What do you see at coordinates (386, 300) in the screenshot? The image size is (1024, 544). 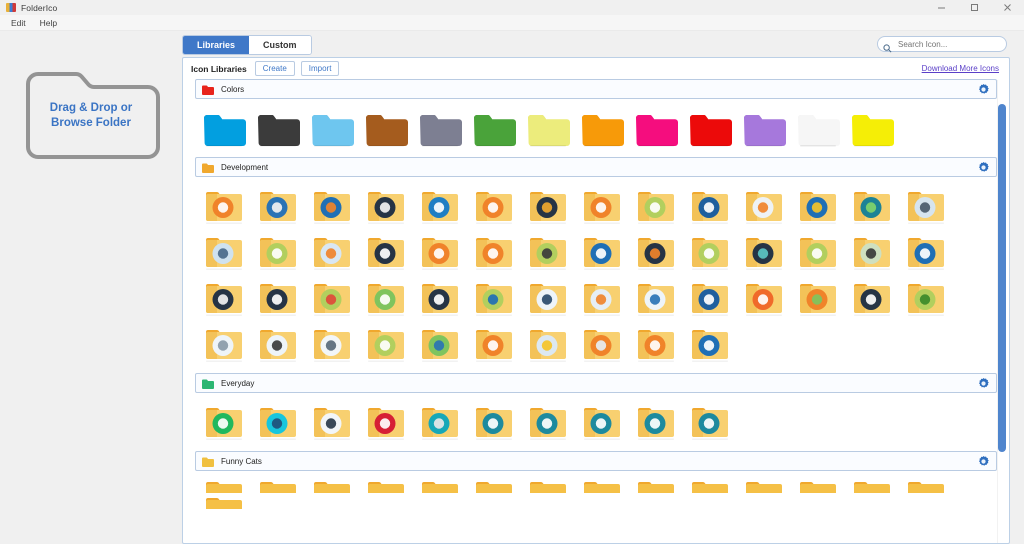 I see `flag-icon` at bounding box center [386, 300].